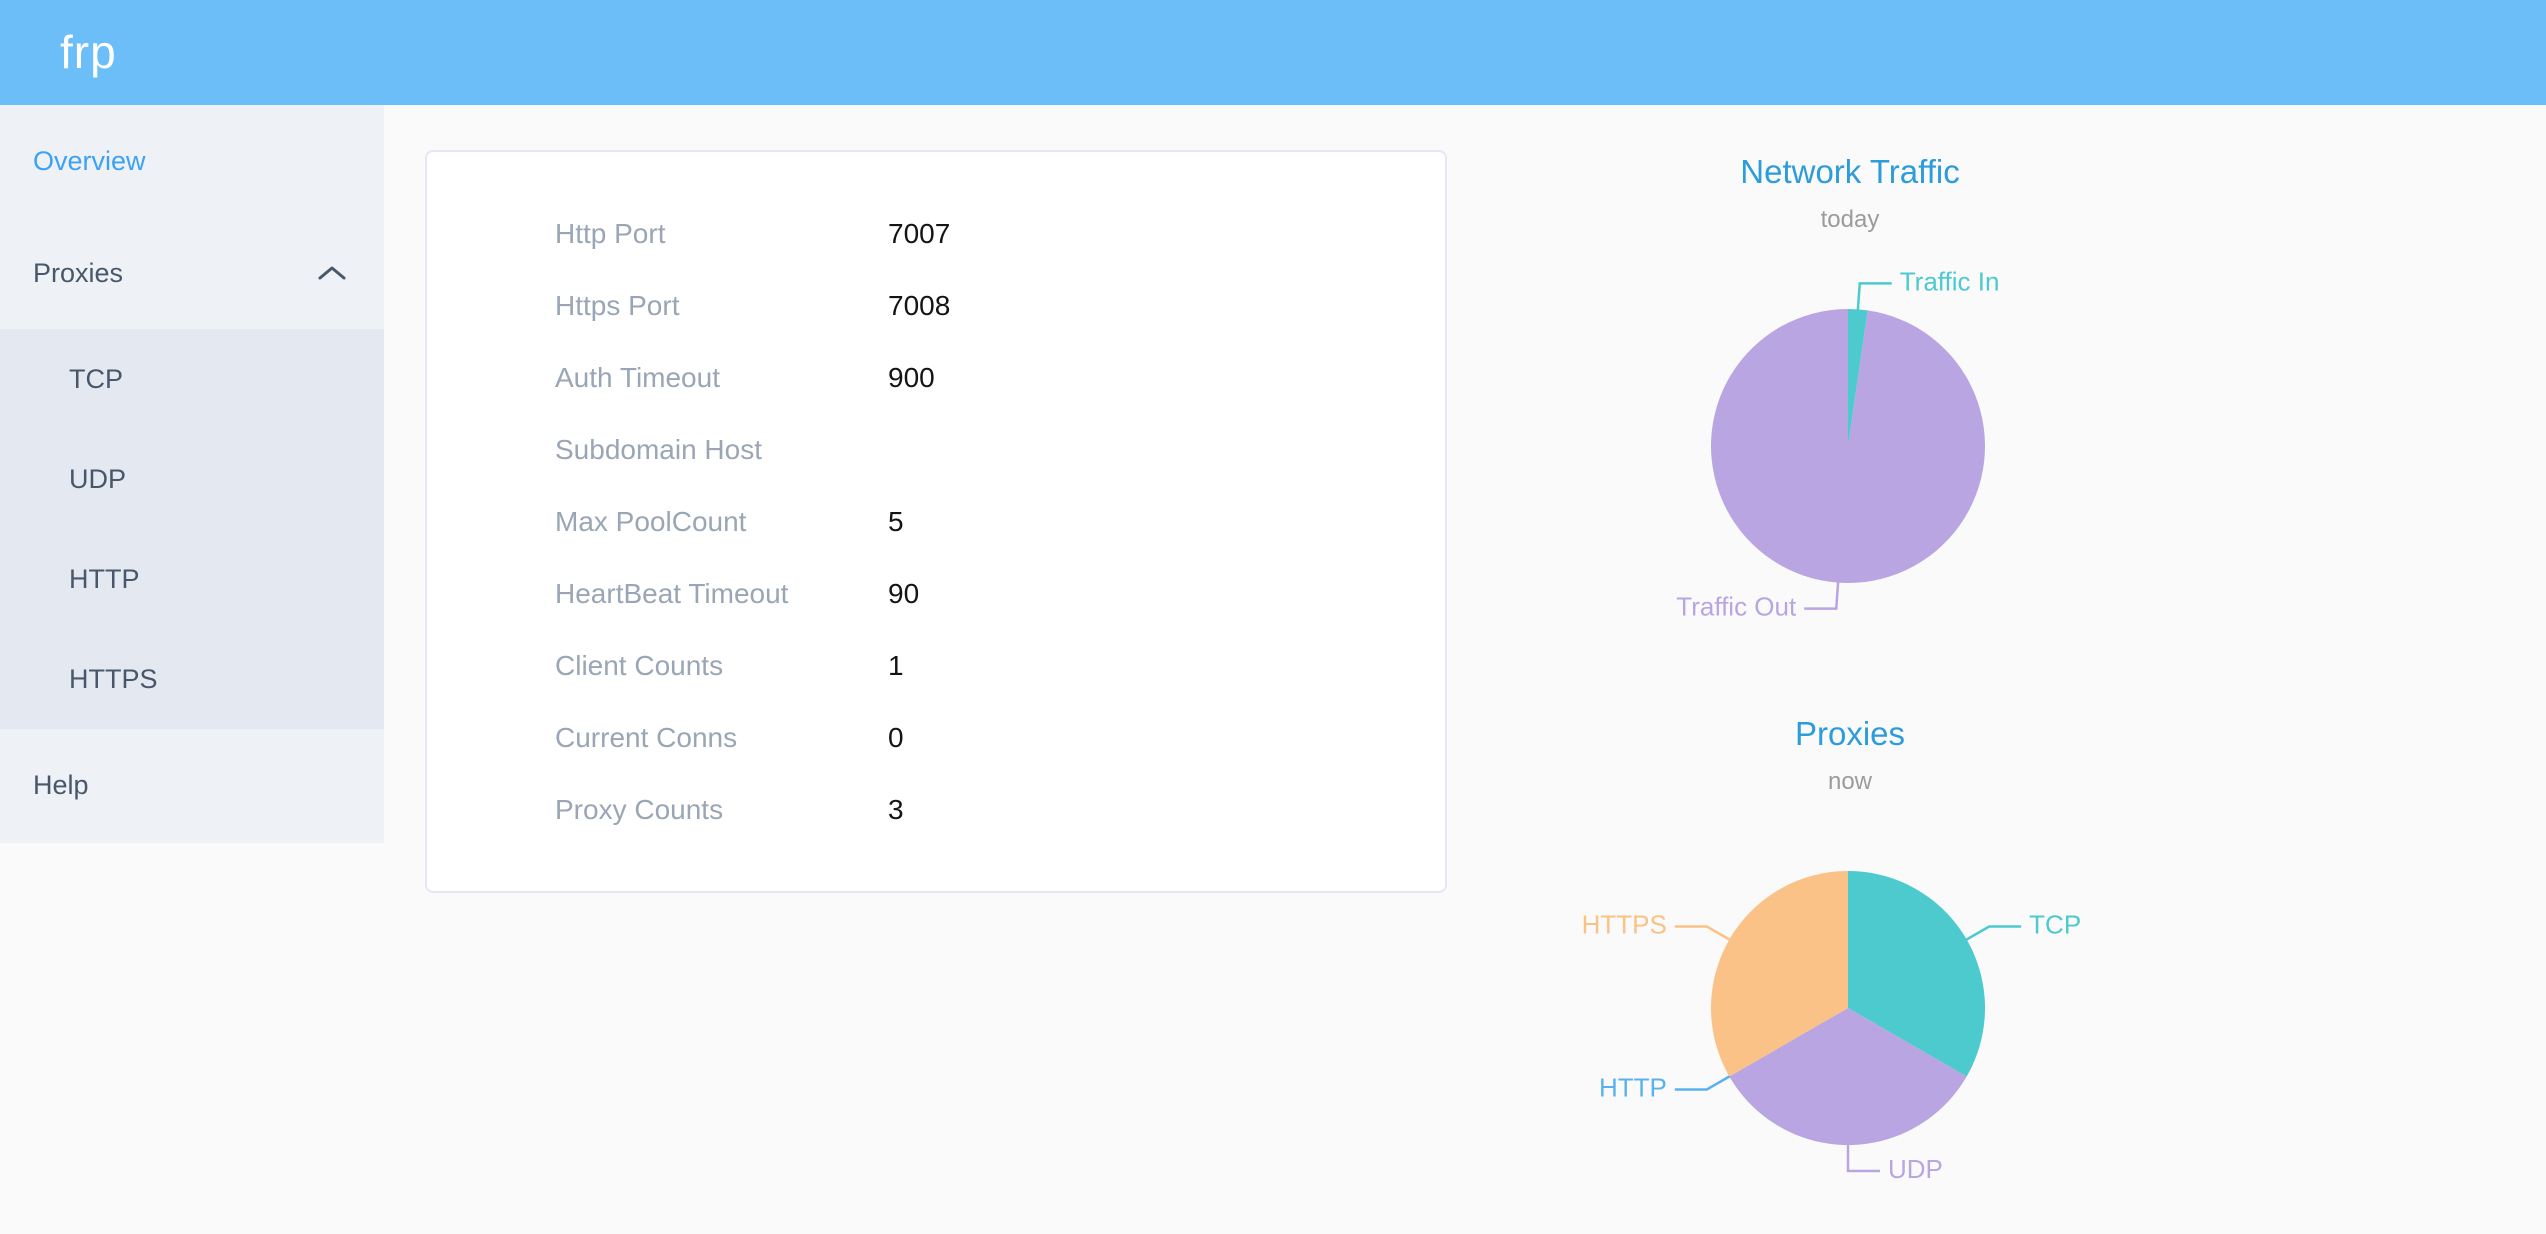 The width and height of the screenshot is (2546, 1234). What do you see at coordinates (637, 377) in the screenshot?
I see `field-label: Auth Timeout` at bounding box center [637, 377].